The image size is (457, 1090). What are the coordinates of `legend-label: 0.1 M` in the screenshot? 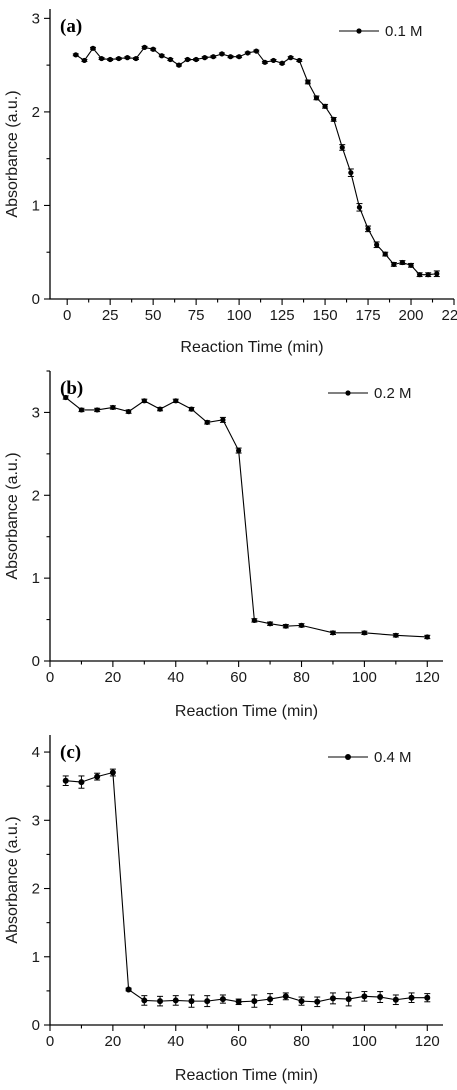 It's located at (404, 31).